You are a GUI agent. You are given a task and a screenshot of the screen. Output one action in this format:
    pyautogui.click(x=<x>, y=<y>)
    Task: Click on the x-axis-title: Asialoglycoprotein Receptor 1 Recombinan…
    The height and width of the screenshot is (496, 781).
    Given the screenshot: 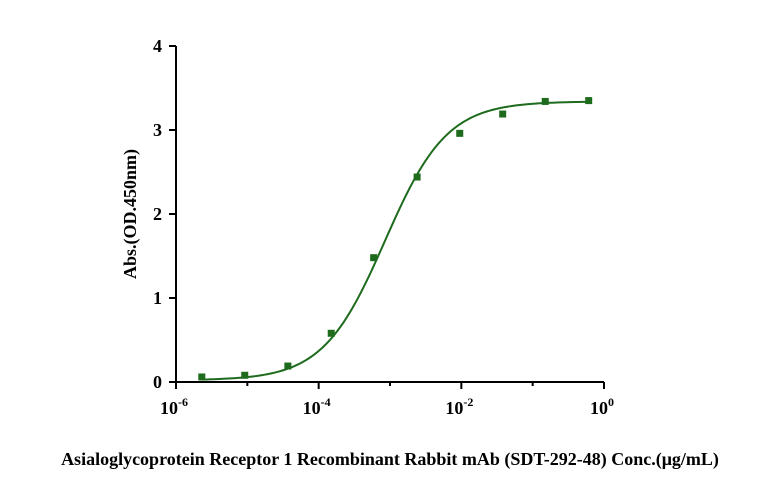 What is the action you would take?
    pyautogui.click(x=390, y=459)
    